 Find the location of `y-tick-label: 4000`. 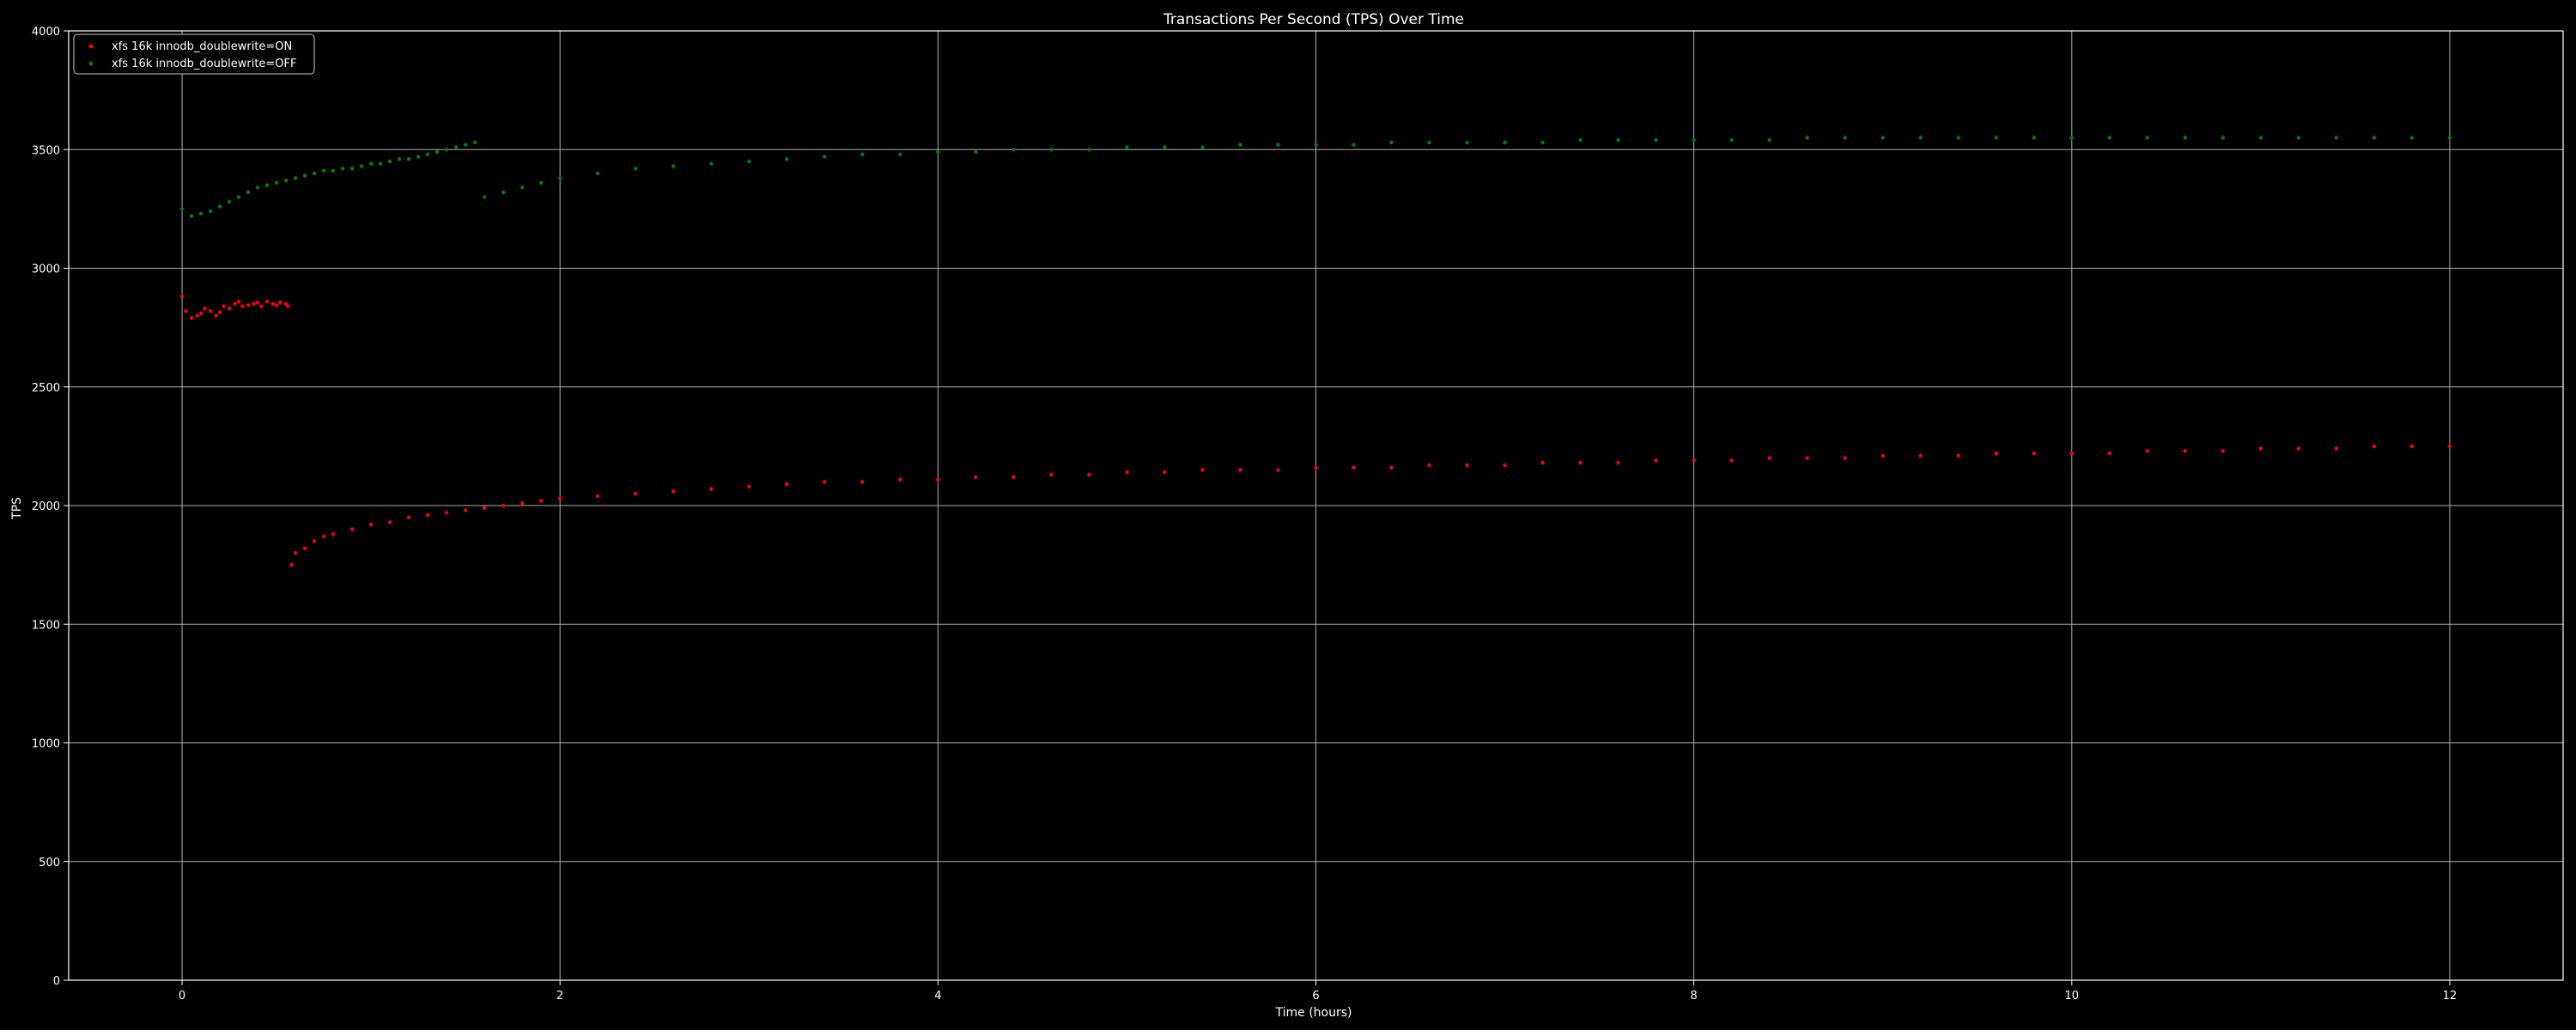

y-tick-label: 4000 is located at coordinates (46, 32).